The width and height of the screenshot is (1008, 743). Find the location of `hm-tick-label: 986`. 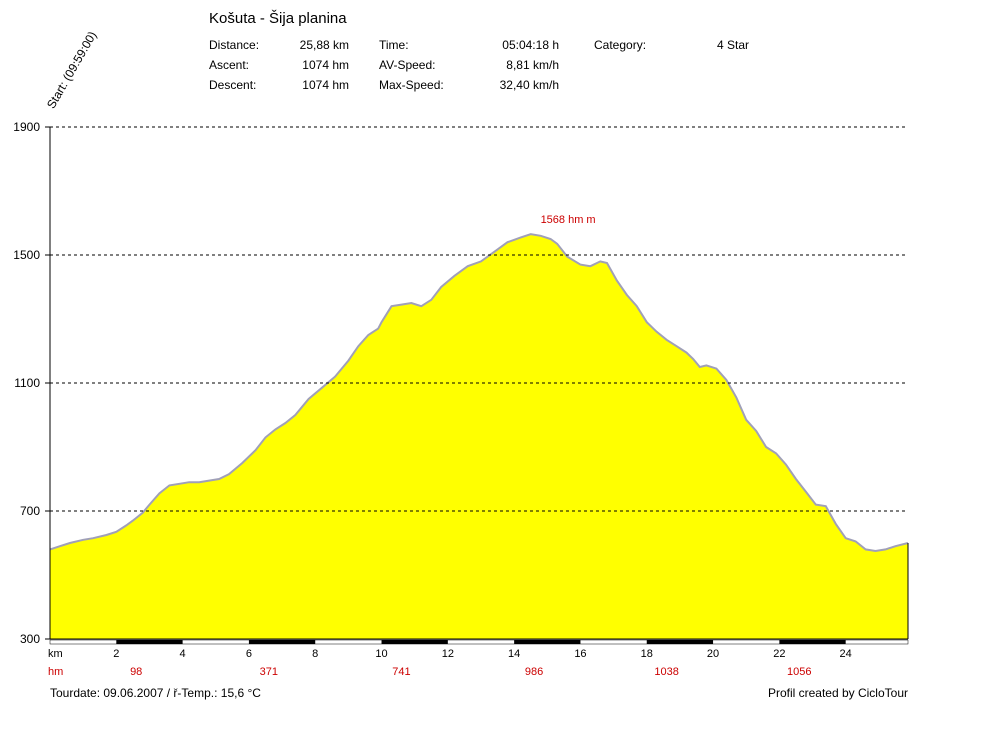

hm-tick-label: 986 is located at coordinates (534, 672).